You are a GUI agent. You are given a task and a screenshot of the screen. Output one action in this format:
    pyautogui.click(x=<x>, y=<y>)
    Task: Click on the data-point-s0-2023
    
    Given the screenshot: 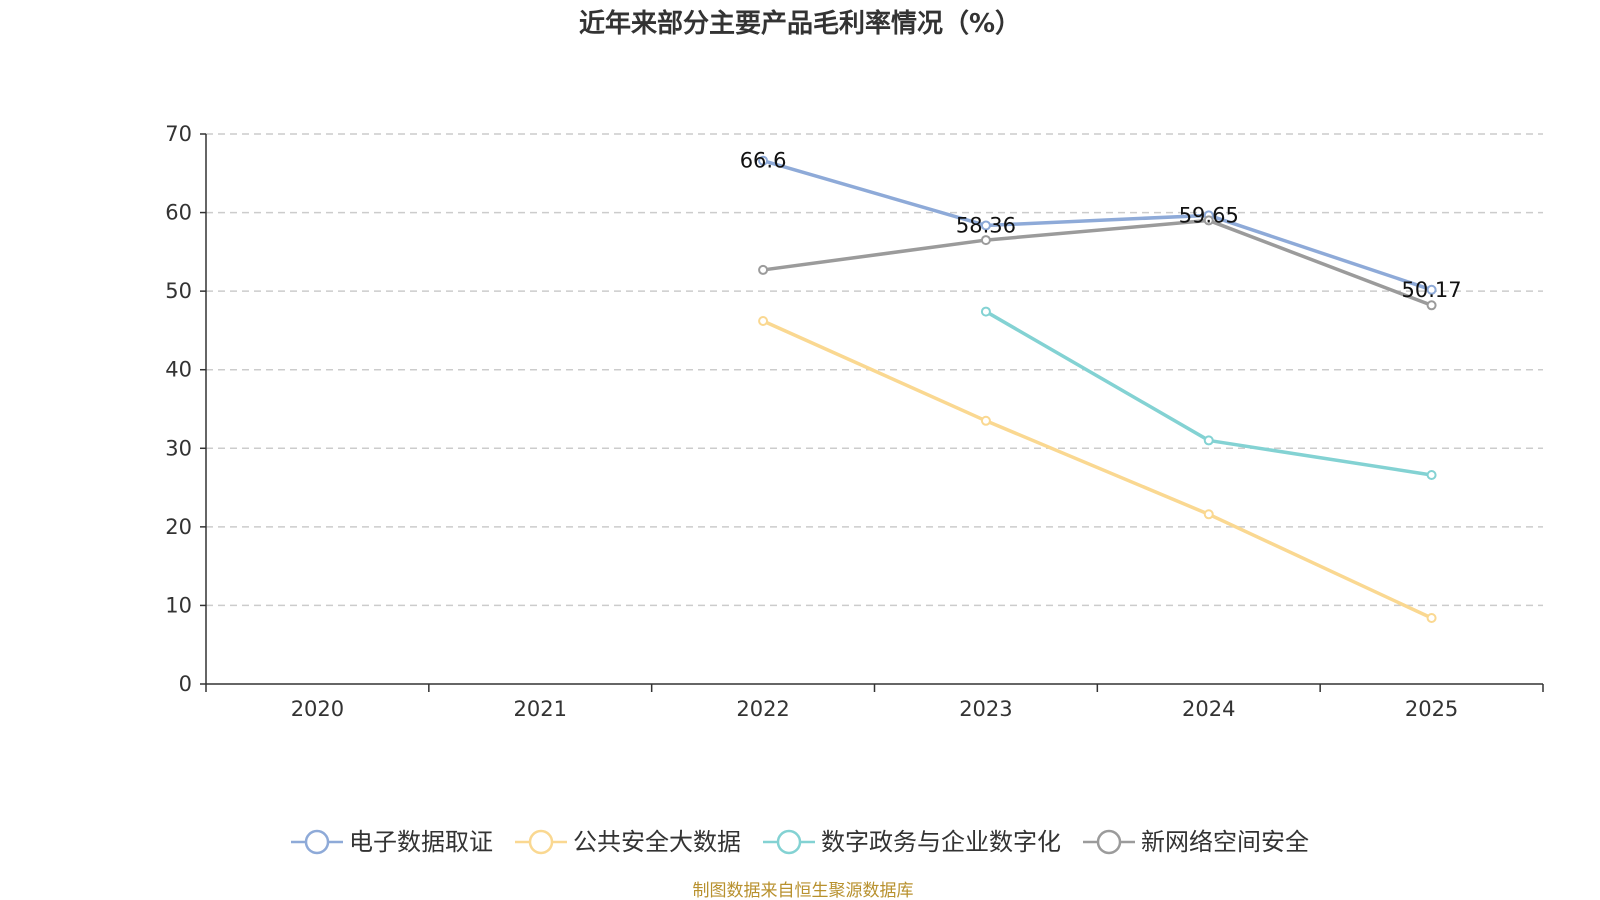 What is the action you would take?
    pyautogui.click(x=985, y=225)
    